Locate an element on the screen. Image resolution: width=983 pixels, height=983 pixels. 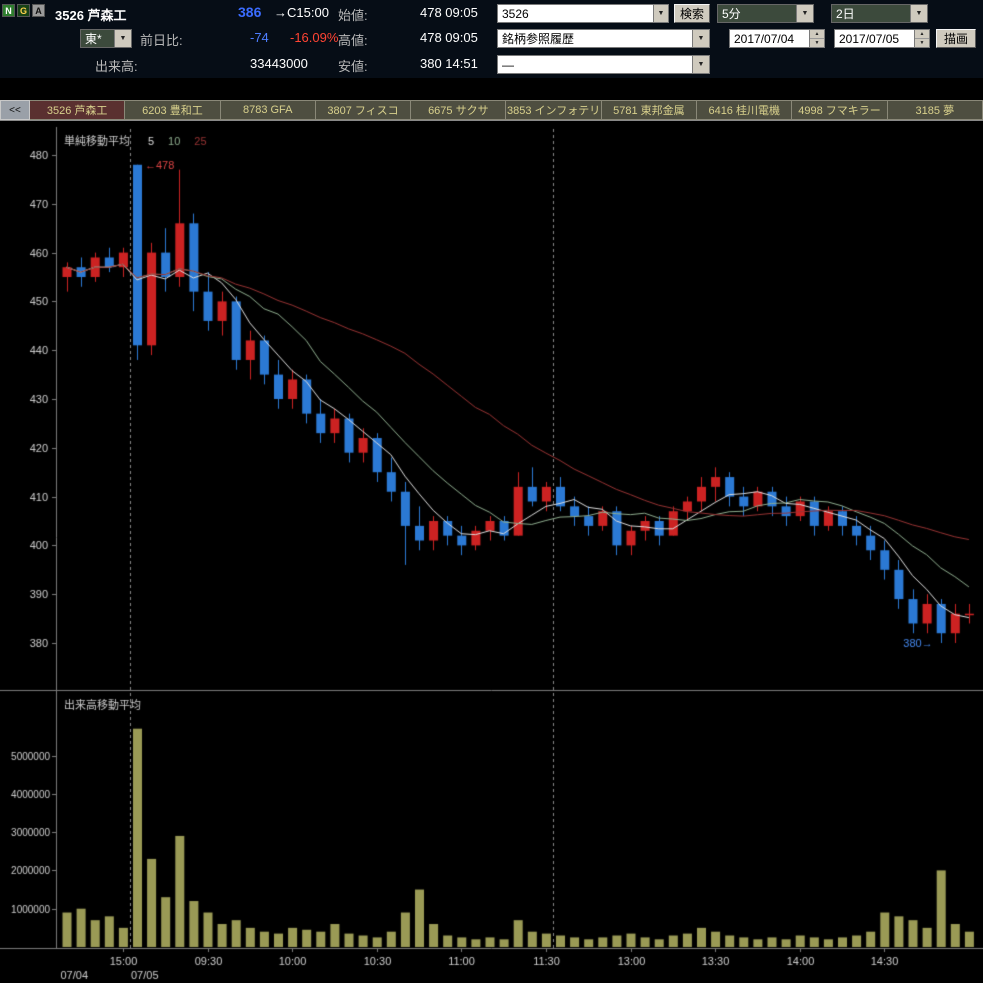
tab-stock-5: 3853 インフォテリ is located at coordinates (554, 110).